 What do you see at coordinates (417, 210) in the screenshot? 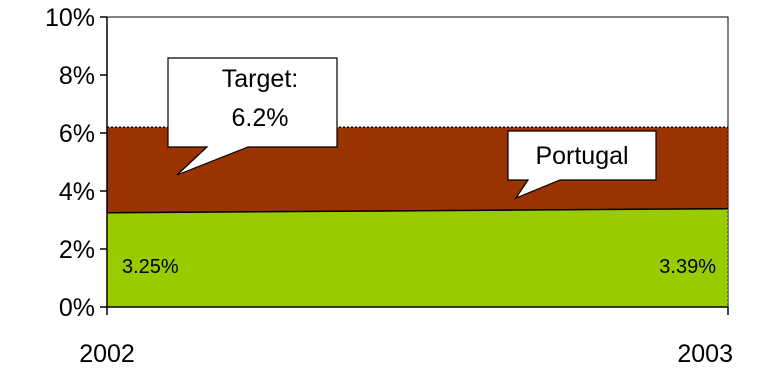
I see `portugal-line` at bounding box center [417, 210].